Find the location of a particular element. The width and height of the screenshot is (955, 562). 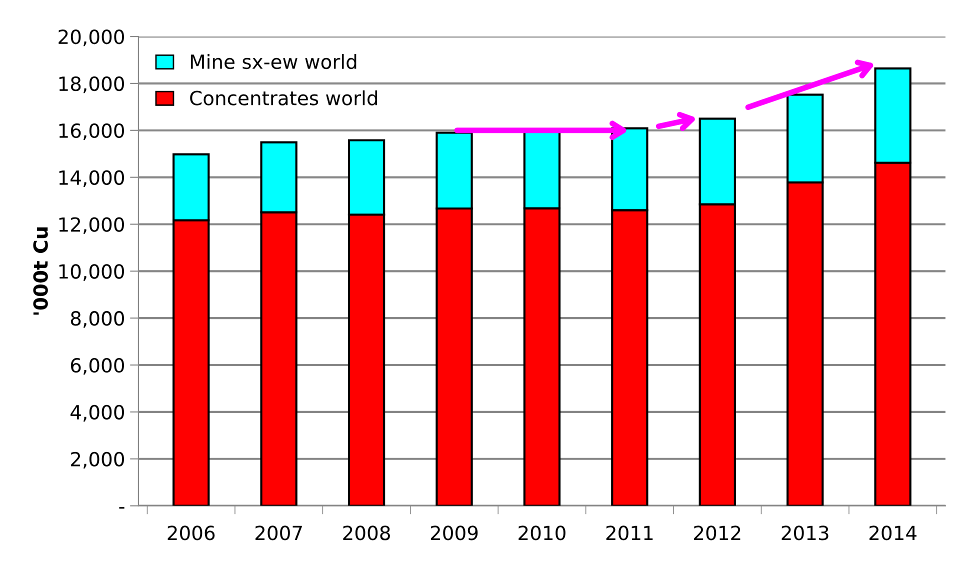

y-tick-label: 2,000 is located at coordinates (97, 460).